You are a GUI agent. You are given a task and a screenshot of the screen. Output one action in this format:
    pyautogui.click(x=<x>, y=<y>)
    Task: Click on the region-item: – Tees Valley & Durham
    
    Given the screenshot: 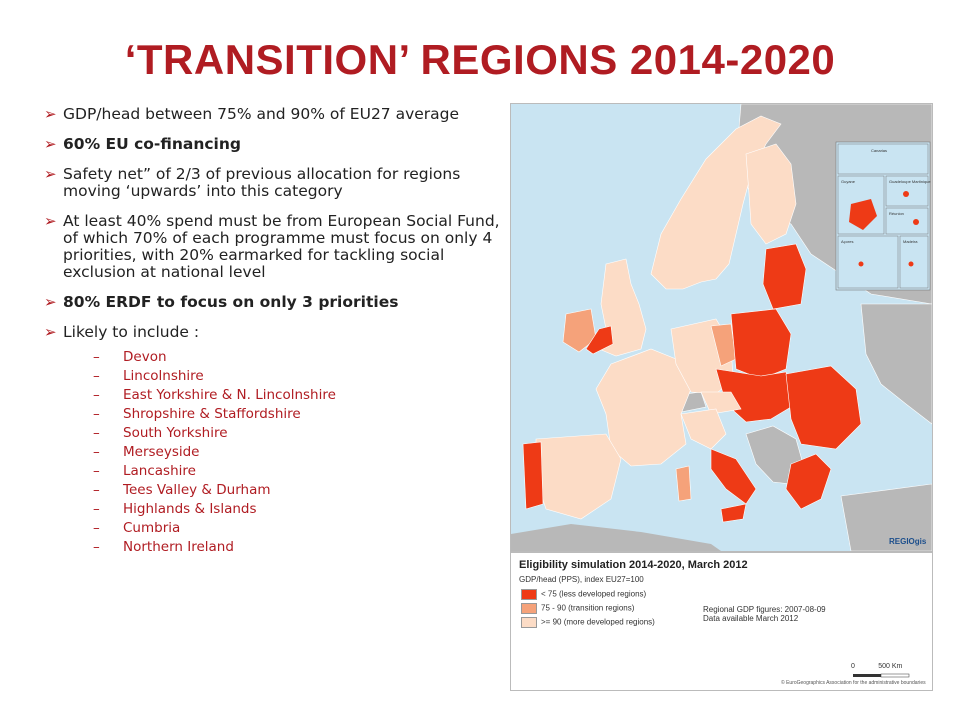 What is the action you would take?
    pyautogui.click(x=182, y=490)
    